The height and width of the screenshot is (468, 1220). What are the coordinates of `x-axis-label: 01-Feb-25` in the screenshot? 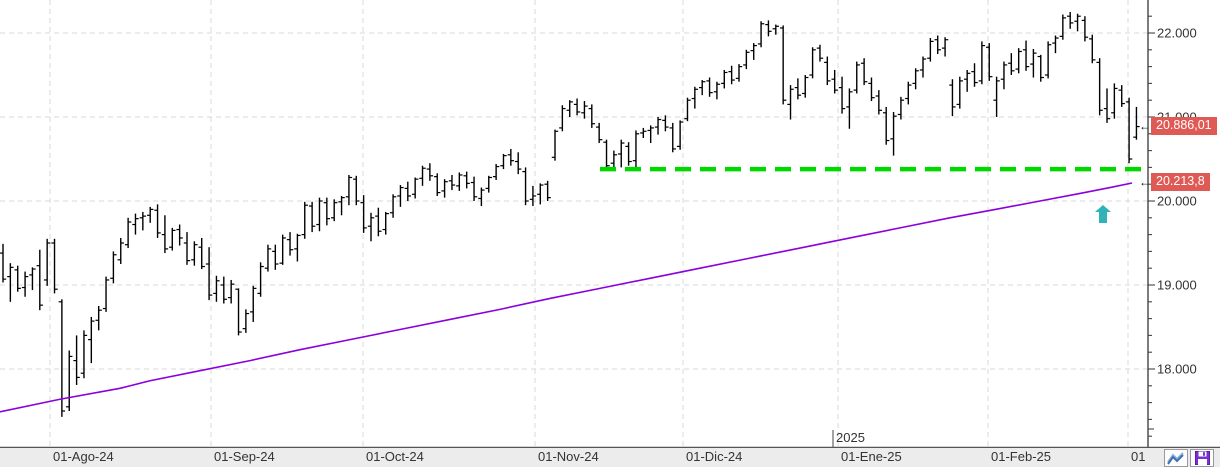 It's located at (1021, 456).